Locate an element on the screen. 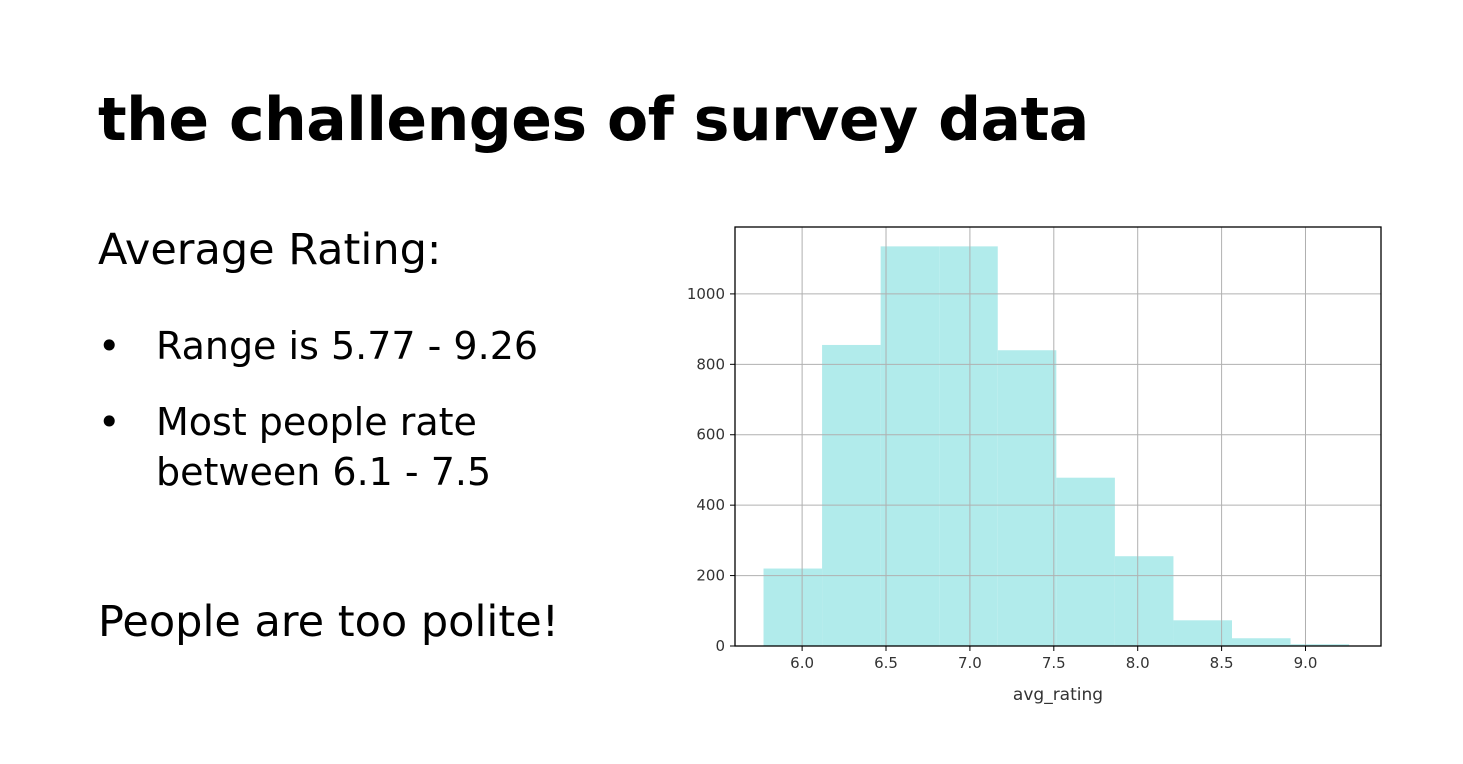 This screenshot has width=1463, height=764. bullet-text-range: Range is 5.77 - 9.26 is located at coordinates (347, 346).